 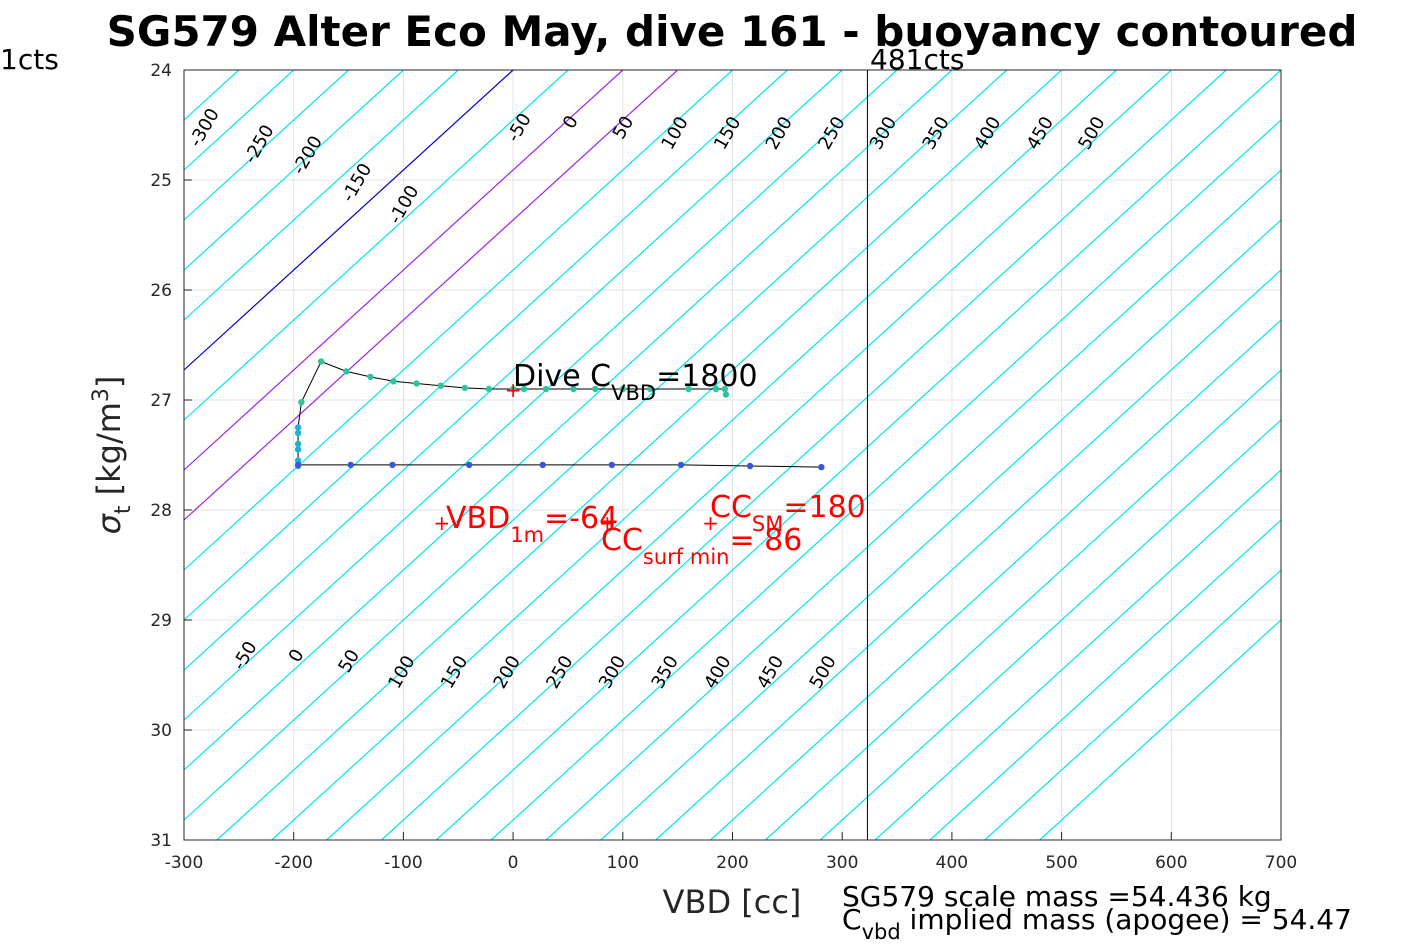 I want to click on x-tick-label: 0, so click(x=513, y=863).